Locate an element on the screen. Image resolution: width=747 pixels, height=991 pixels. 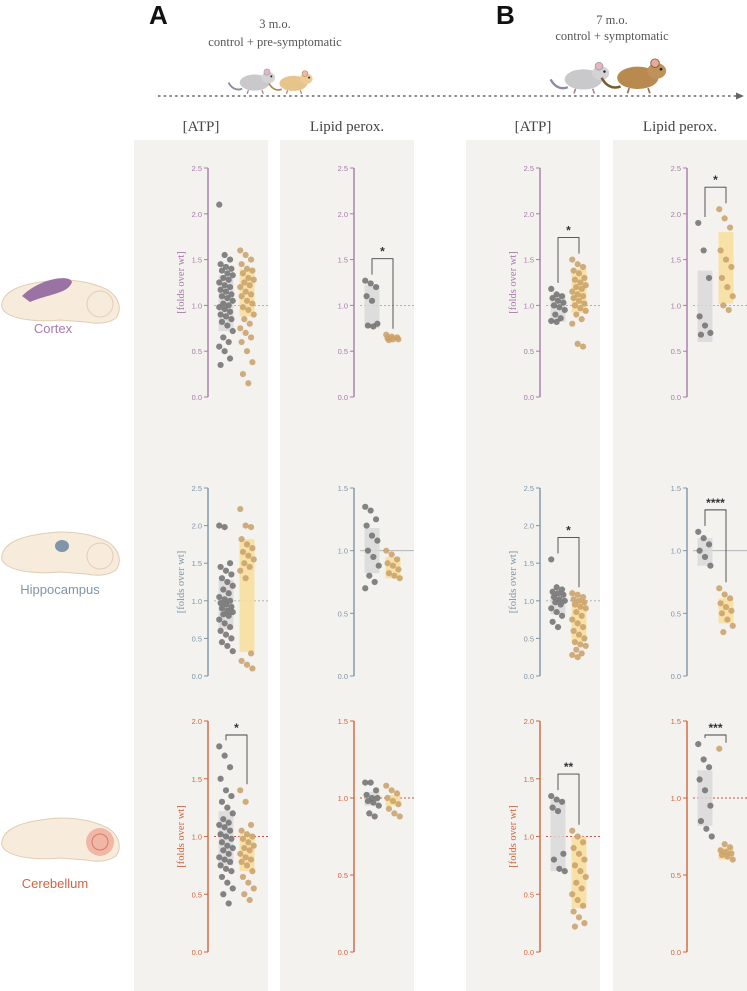
significance-label: * is located at coordinates (236, 728).